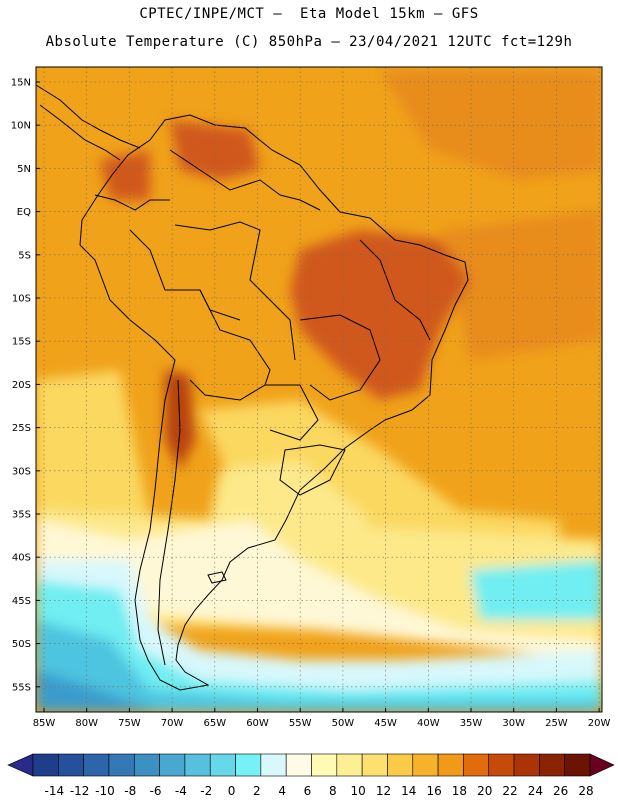 The height and width of the screenshot is (800, 618). I want to click on colorbar-label: -6, so click(156, 791).